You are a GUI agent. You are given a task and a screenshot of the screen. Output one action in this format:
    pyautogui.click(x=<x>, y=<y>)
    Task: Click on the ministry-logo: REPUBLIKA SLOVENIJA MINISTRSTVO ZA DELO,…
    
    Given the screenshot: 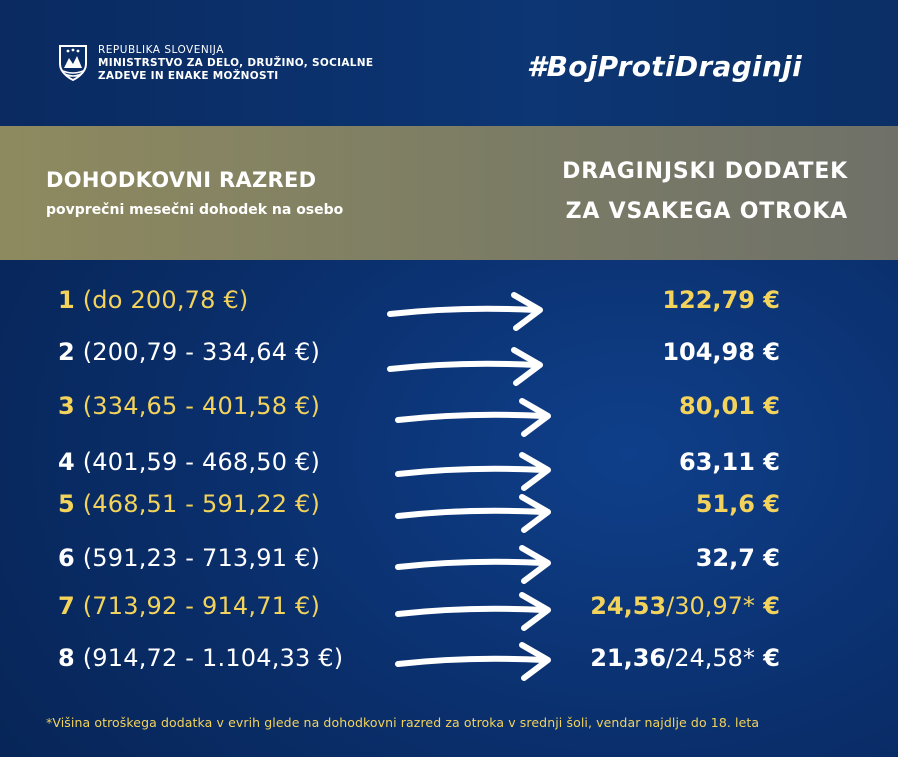 What is the action you would take?
    pyautogui.click(x=215, y=63)
    